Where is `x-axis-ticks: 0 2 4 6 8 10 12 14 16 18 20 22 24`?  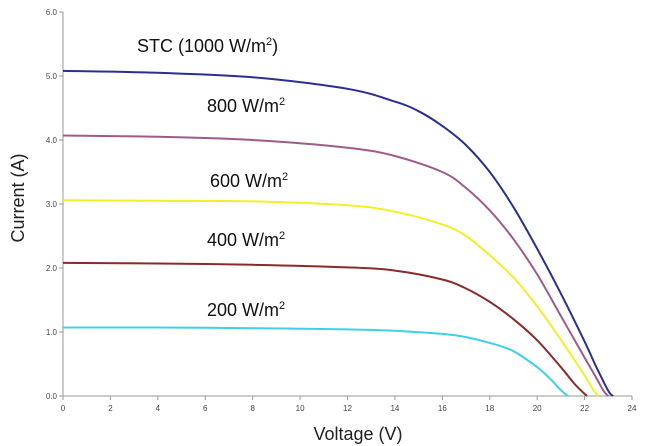
x-axis-ticks: 0 2 4 6 8 10 12 14 16 18 20 22 24 is located at coordinates (349, 404).